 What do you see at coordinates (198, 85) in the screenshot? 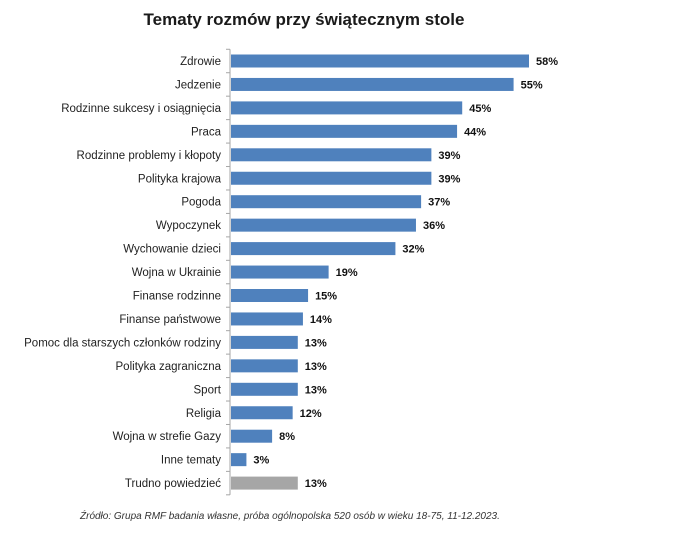
I see `category-label: Jedzenie` at bounding box center [198, 85].